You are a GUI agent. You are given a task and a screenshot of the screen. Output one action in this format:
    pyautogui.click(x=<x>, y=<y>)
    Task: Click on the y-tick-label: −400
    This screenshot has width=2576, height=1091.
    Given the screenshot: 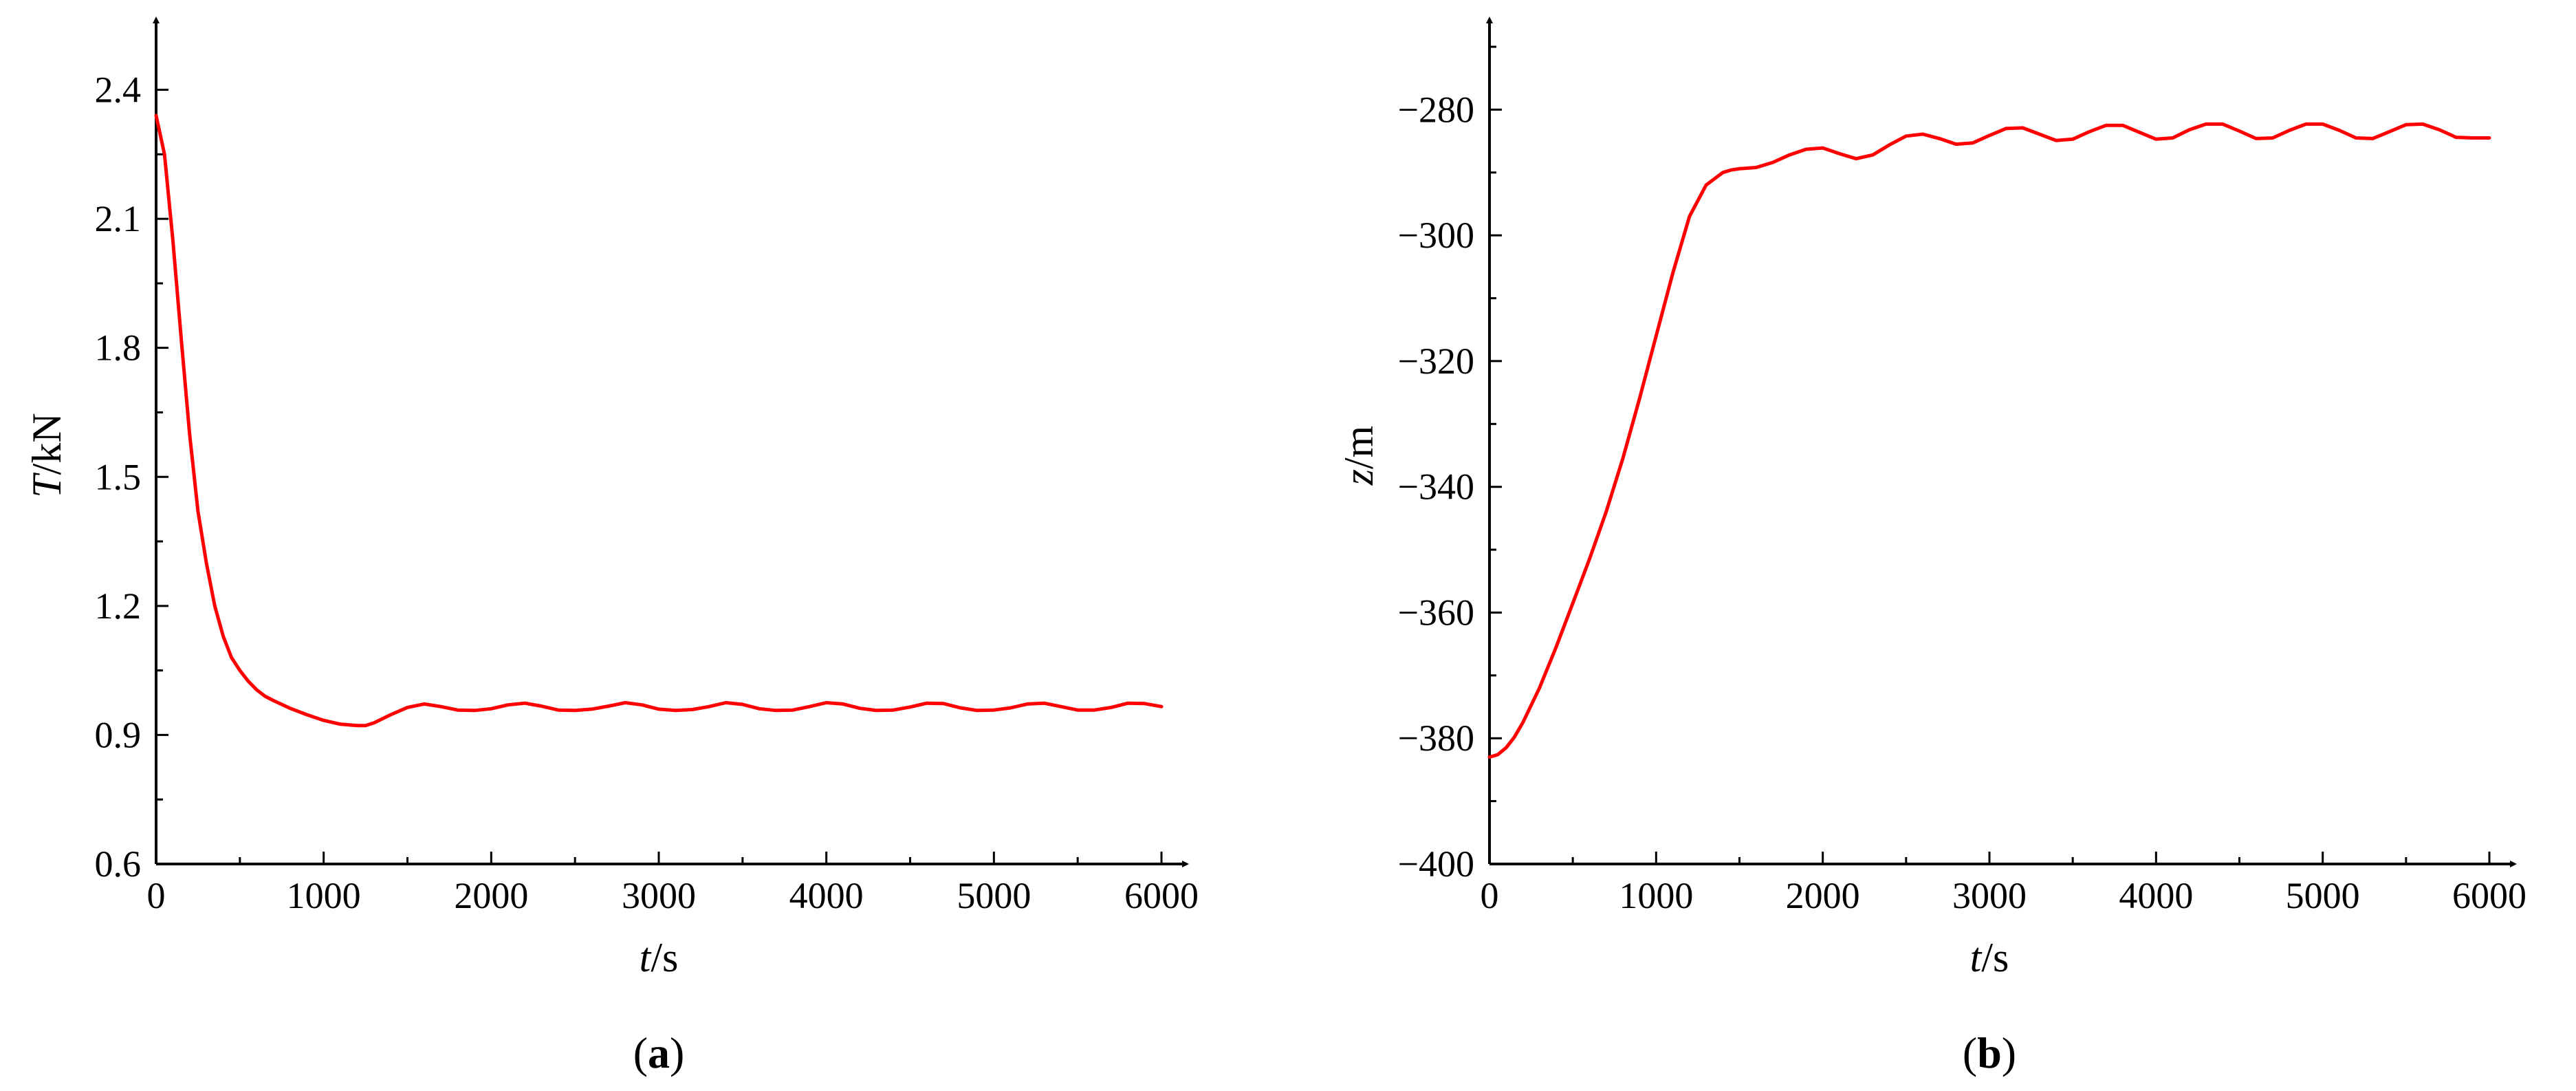 What is the action you would take?
    pyautogui.click(x=1436, y=864)
    